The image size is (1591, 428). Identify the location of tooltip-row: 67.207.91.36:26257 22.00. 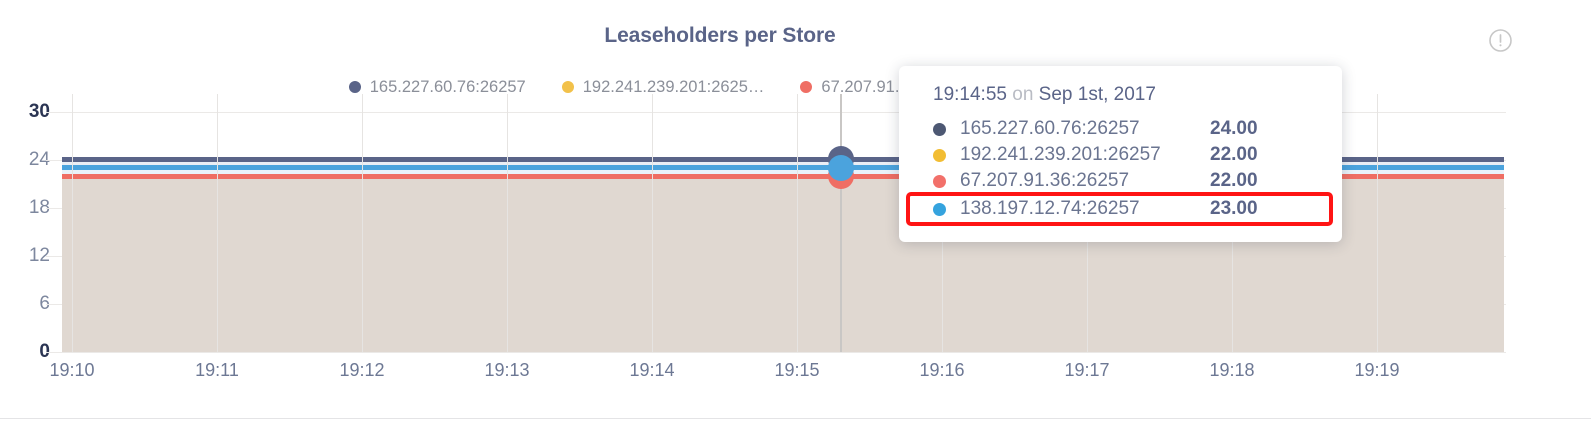
(1120, 181).